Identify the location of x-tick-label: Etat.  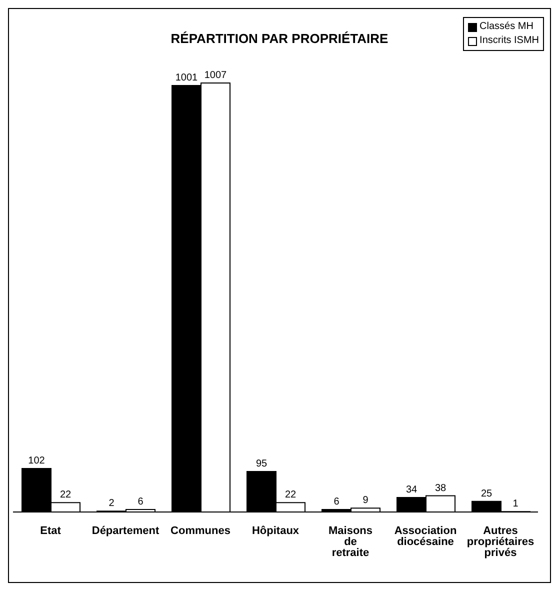
(51, 530).